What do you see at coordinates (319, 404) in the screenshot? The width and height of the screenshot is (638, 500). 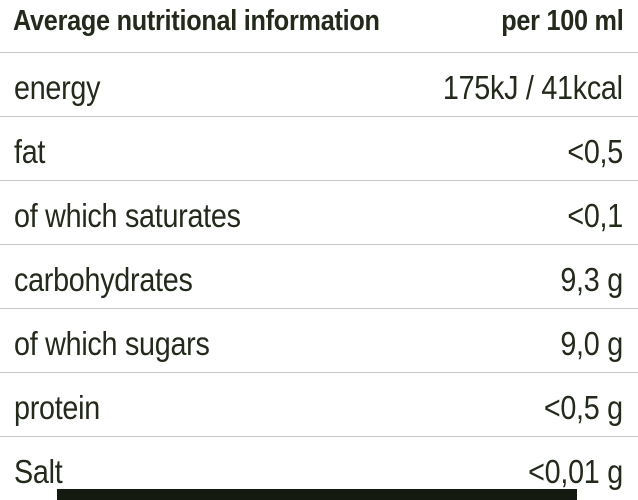 I see `table-row: protein <0,5 g` at bounding box center [319, 404].